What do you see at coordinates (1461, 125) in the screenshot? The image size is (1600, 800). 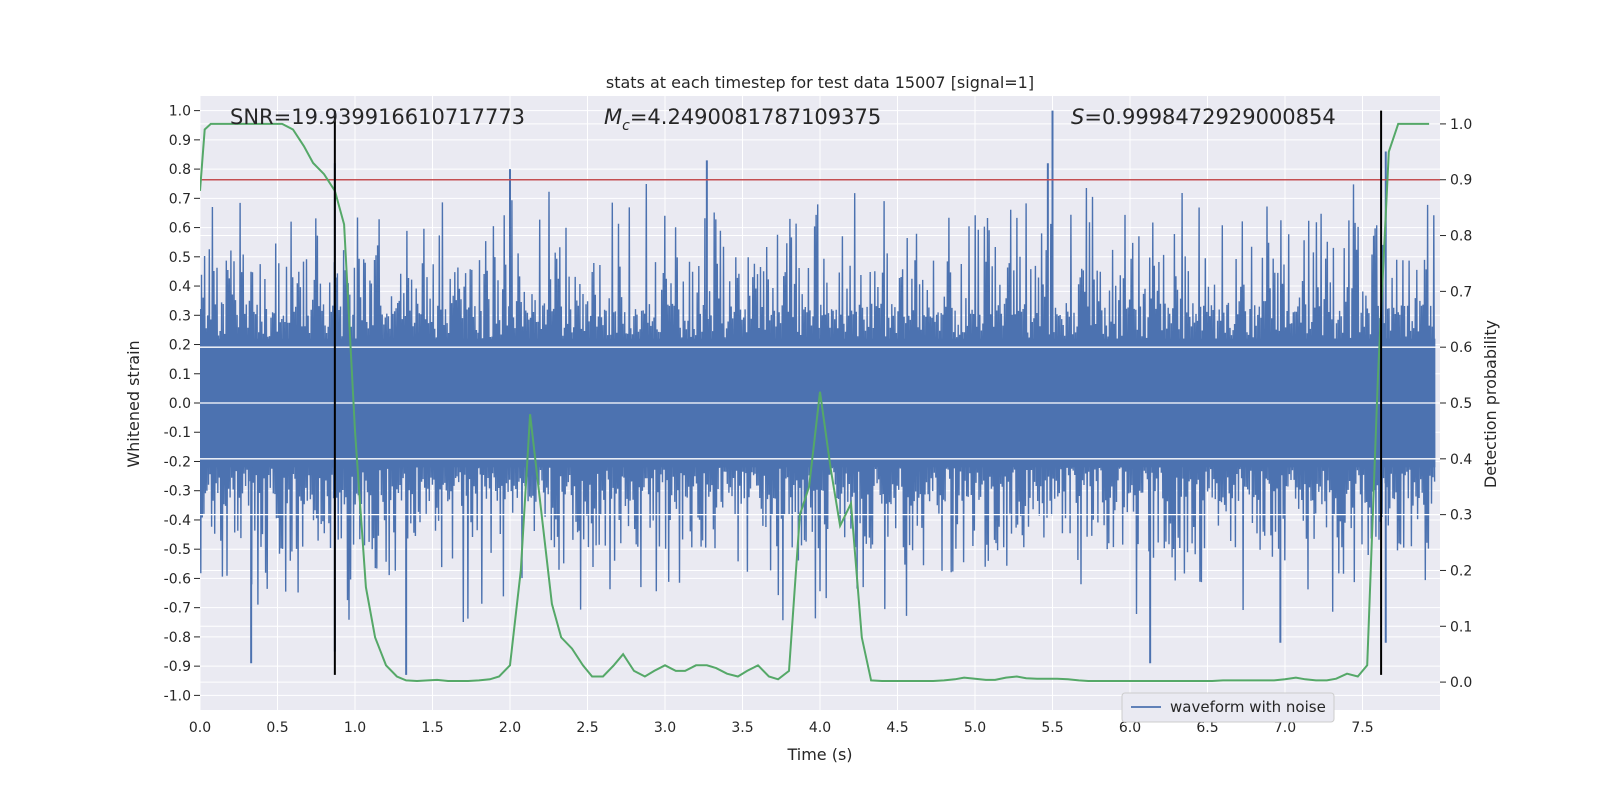 I see `y2-tick-label: 1.0` at bounding box center [1461, 125].